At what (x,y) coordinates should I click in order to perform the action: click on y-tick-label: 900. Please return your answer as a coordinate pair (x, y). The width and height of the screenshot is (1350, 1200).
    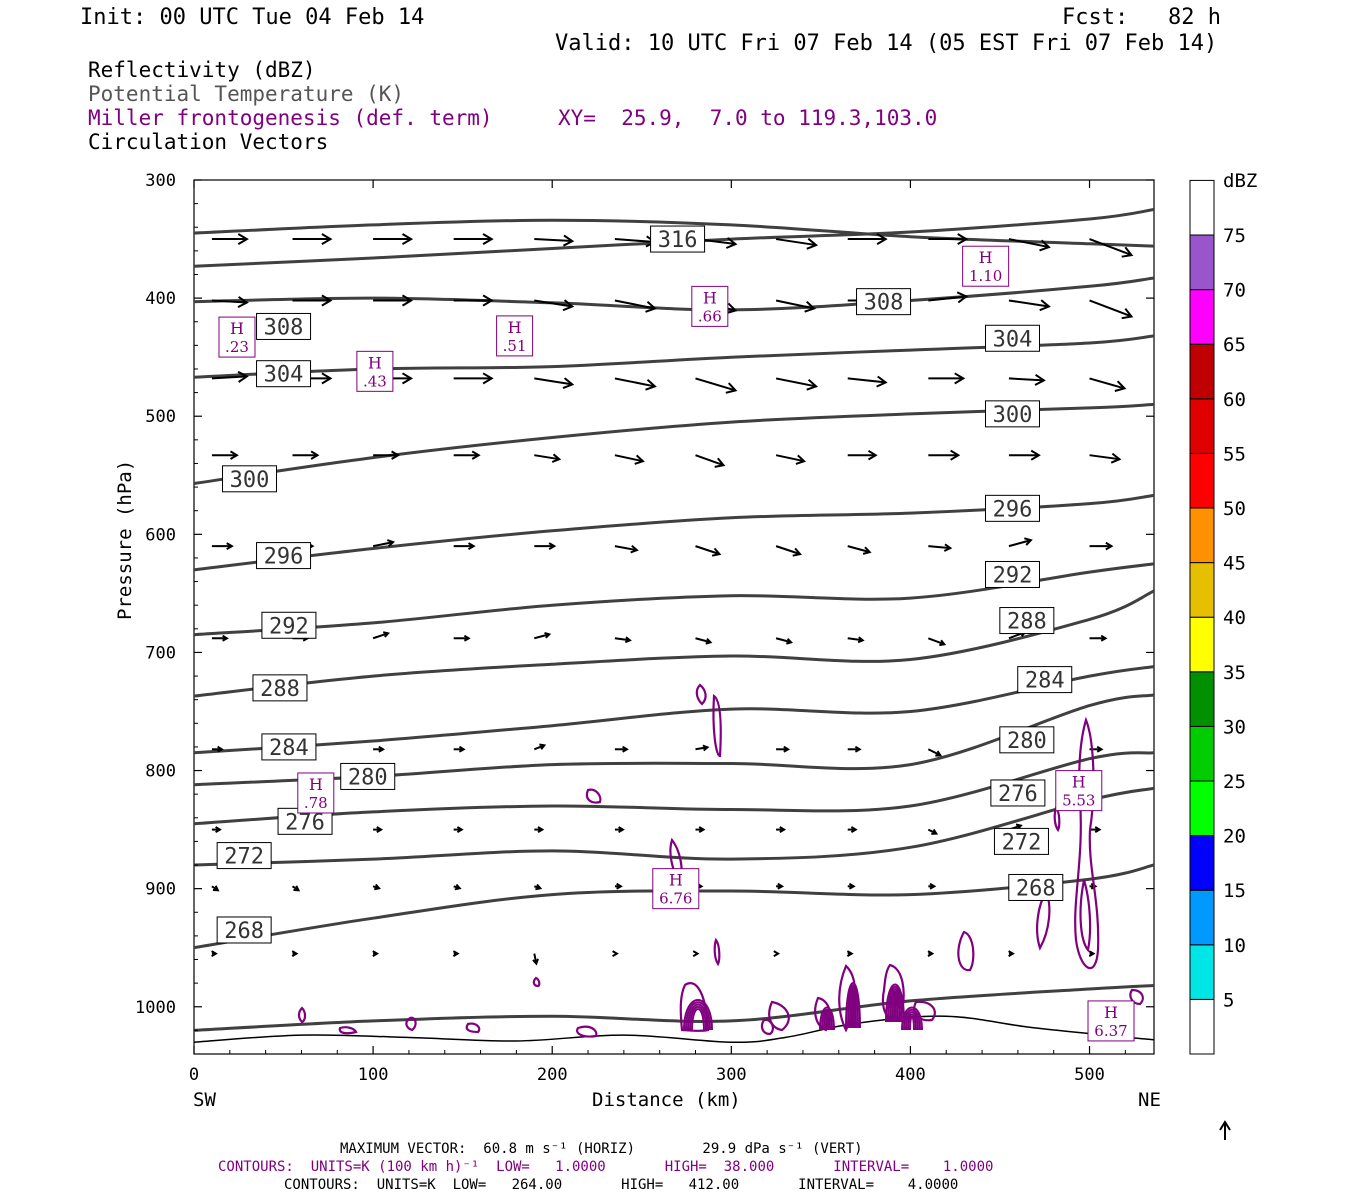
    Looking at the image, I should click on (160, 890).